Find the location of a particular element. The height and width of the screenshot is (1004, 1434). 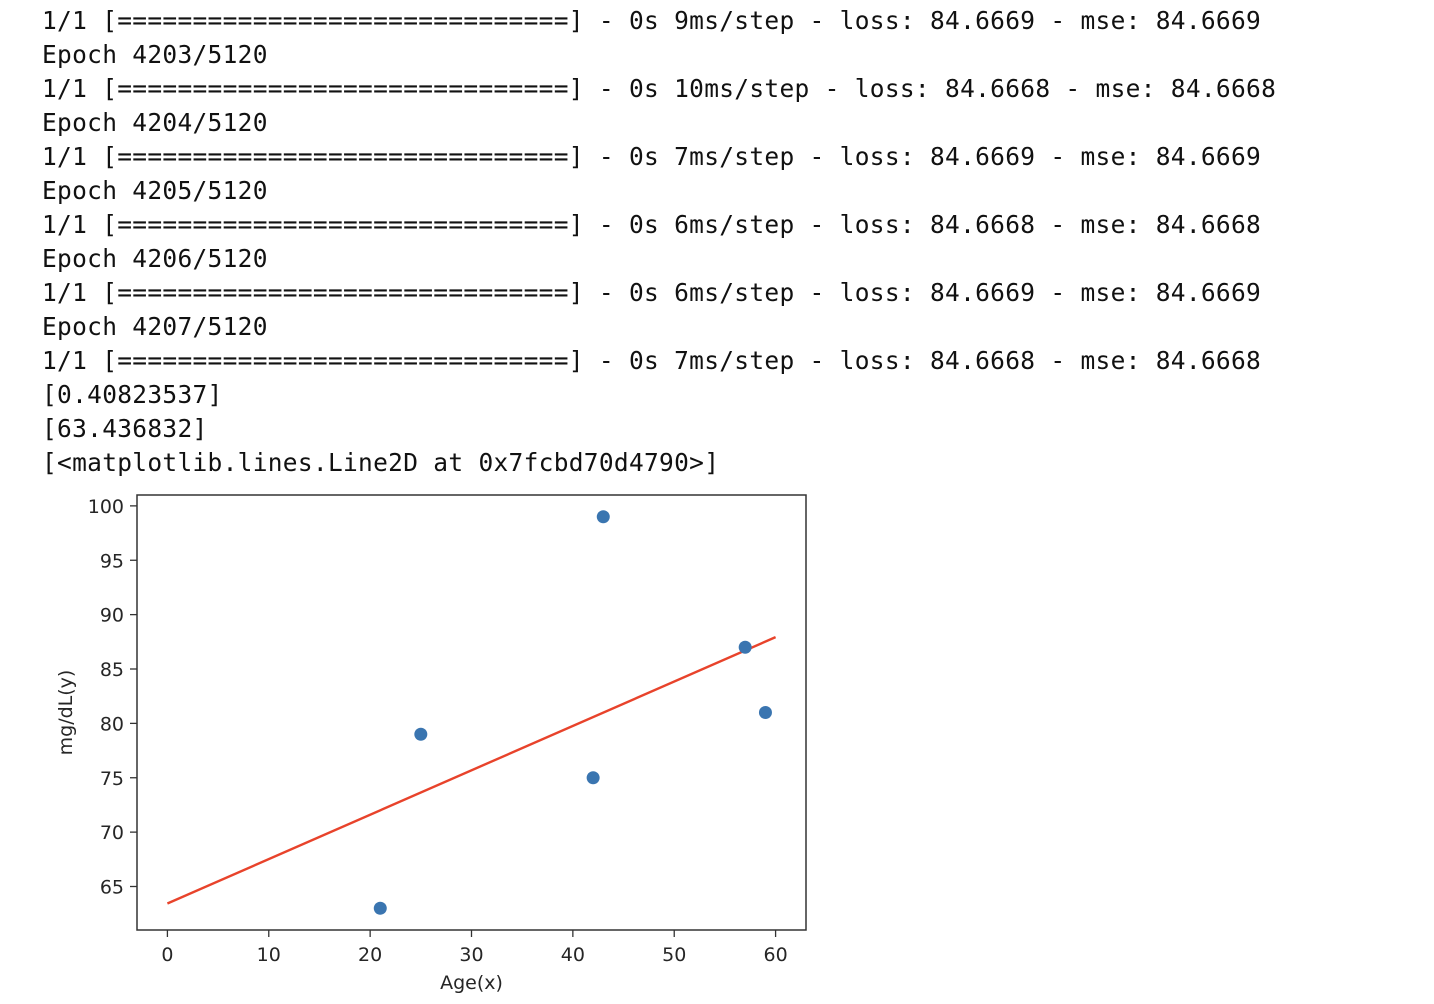

y-axis-label: mg/dL(y) is located at coordinates (66, 713).